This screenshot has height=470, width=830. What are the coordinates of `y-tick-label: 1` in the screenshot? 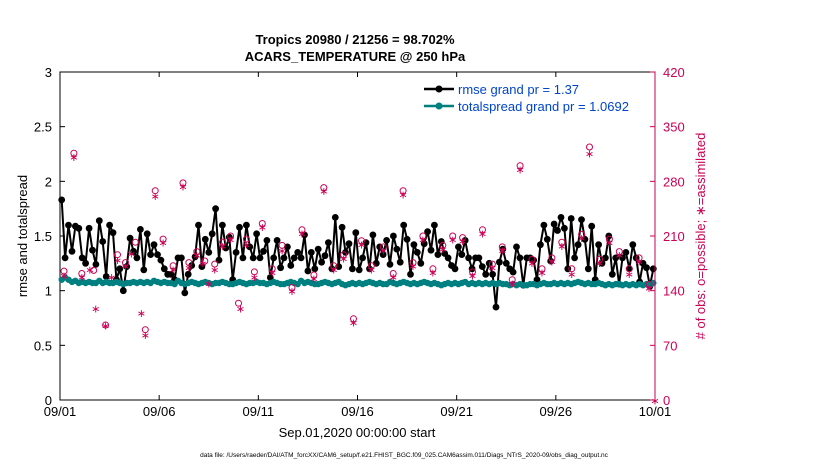 It's located at (48, 291).